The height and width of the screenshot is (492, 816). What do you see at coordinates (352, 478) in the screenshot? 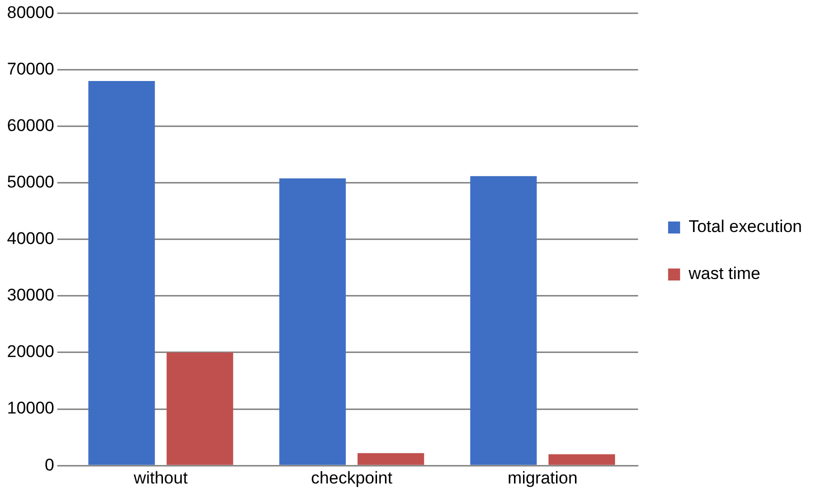
I see `x-tick-label: checkpoint` at bounding box center [352, 478].